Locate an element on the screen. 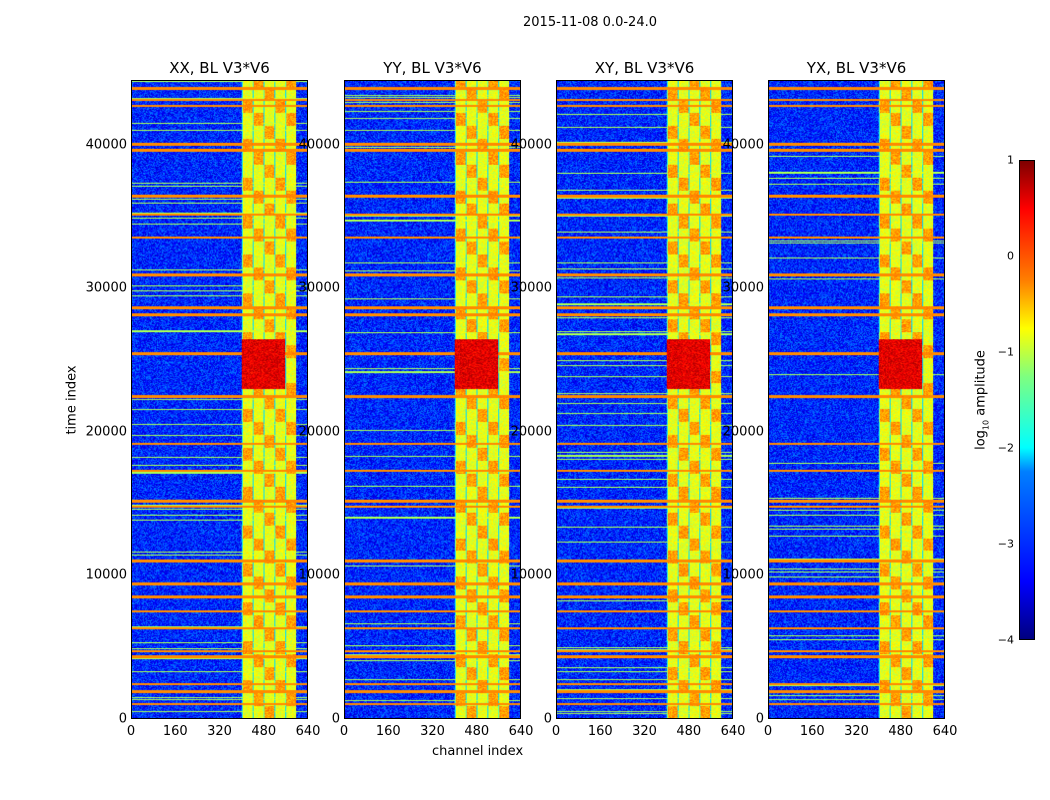 The height and width of the screenshot is (800, 1050). colorbar-tick-label: −1 is located at coordinates (1005, 352).